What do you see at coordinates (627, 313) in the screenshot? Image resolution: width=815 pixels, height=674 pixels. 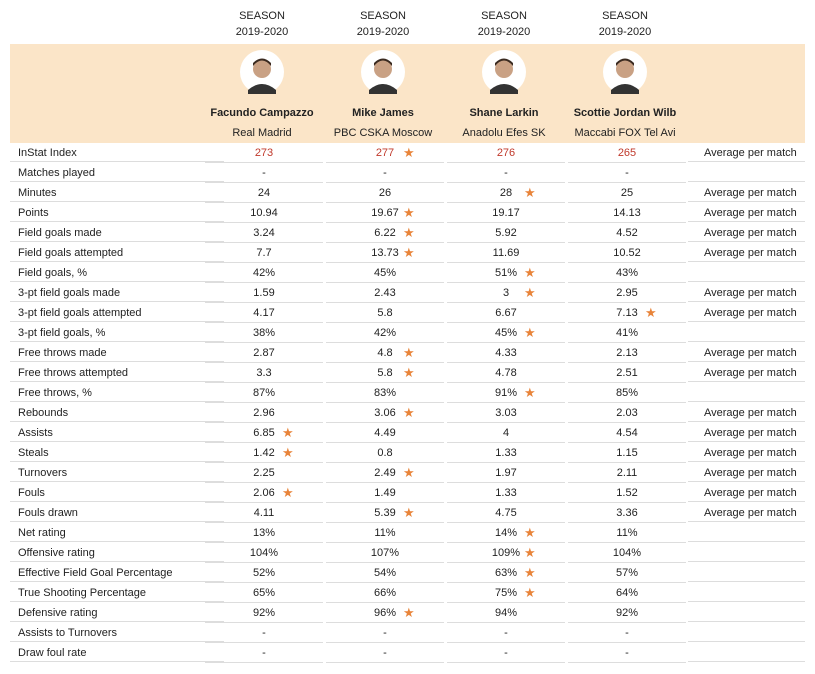 I see `value: 7.13` at bounding box center [627, 313].